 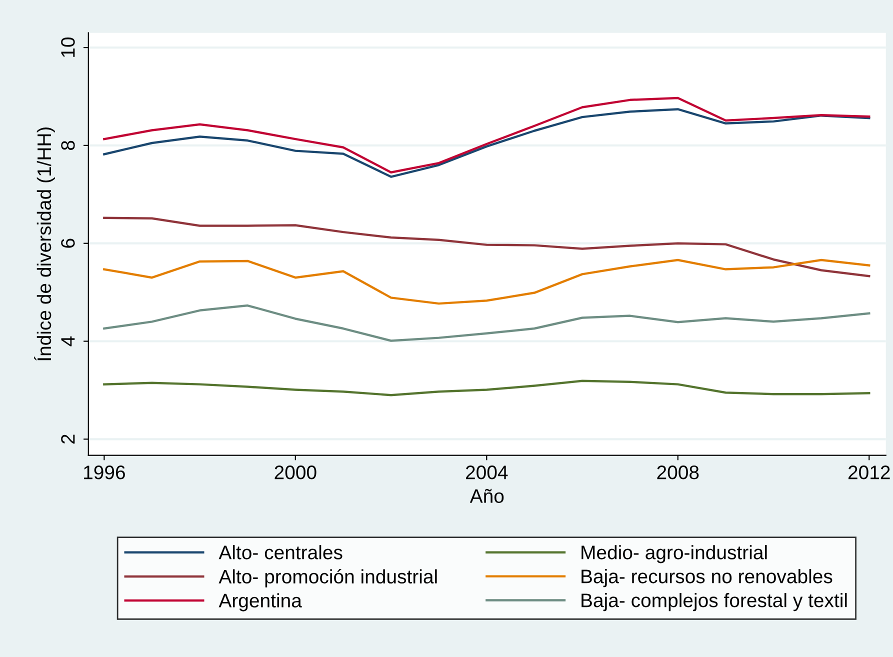 What do you see at coordinates (869, 473) in the screenshot?
I see `x-tick-label: 2012` at bounding box center [869, 473].